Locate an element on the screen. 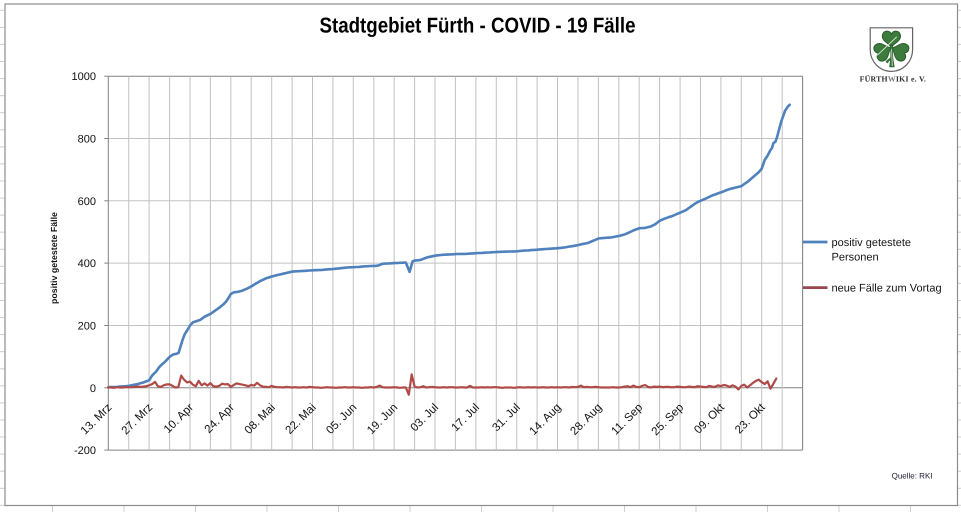  svg-text: neue Fälle zum Vortag is located at coordinates (887, 288).